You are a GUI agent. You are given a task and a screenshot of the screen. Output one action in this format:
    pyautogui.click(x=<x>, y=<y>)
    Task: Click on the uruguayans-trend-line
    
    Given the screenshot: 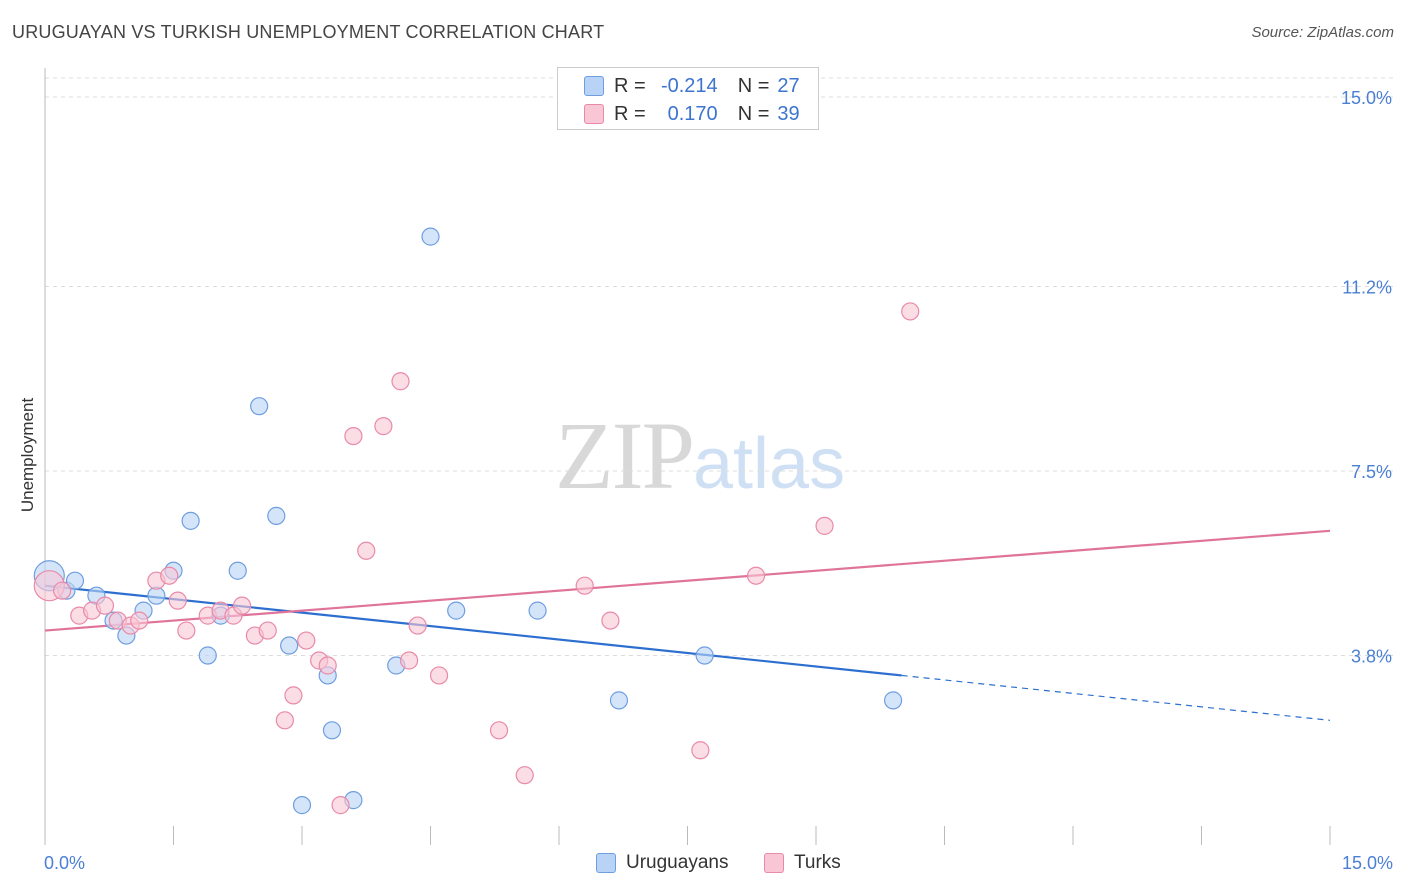 What is the action you would take?
    pyautogui.click(x=473, y=630)
    